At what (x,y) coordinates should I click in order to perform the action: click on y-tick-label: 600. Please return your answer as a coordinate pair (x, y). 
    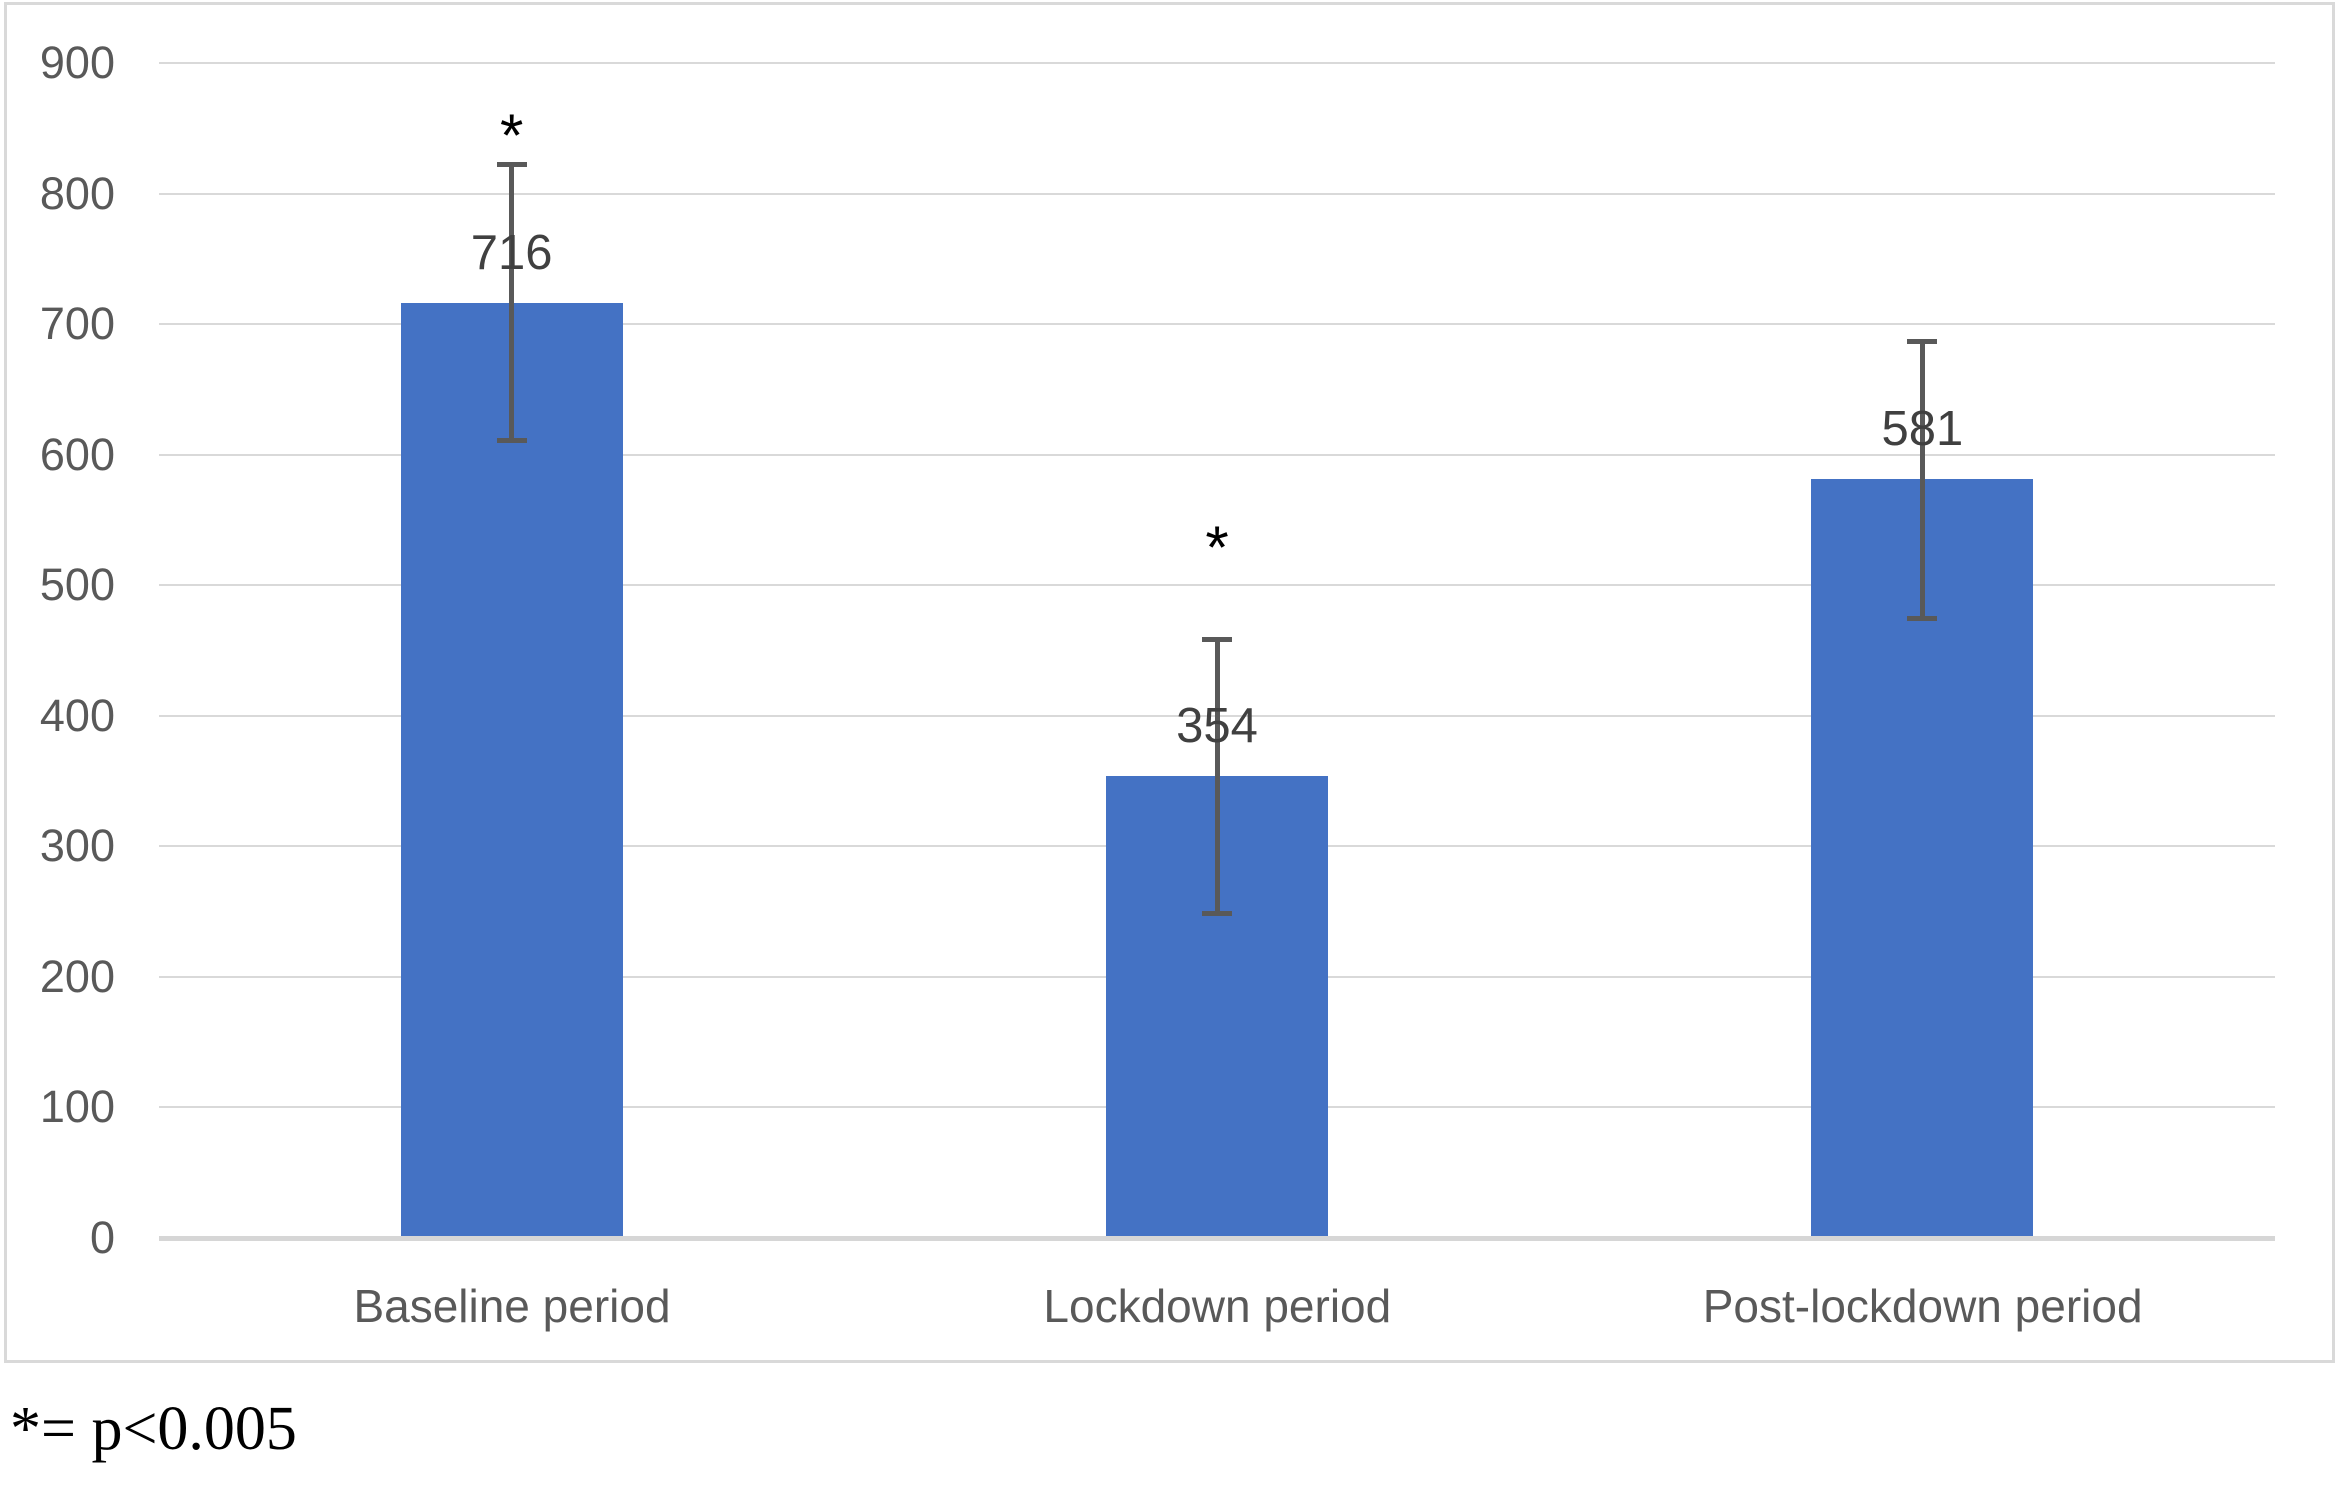
    Looking at the image, I should click on (77, 454).